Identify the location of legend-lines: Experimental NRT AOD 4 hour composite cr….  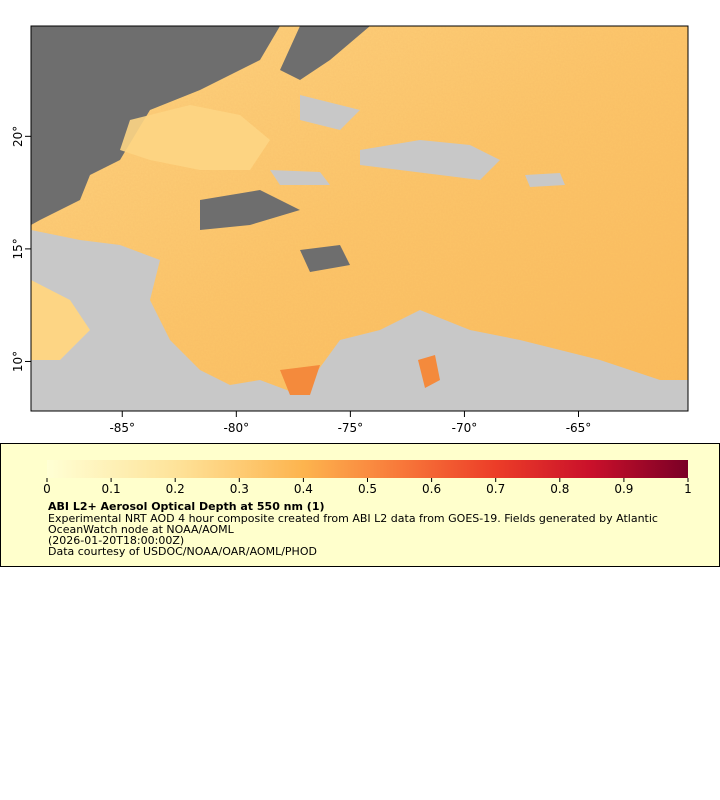
(353, 535).